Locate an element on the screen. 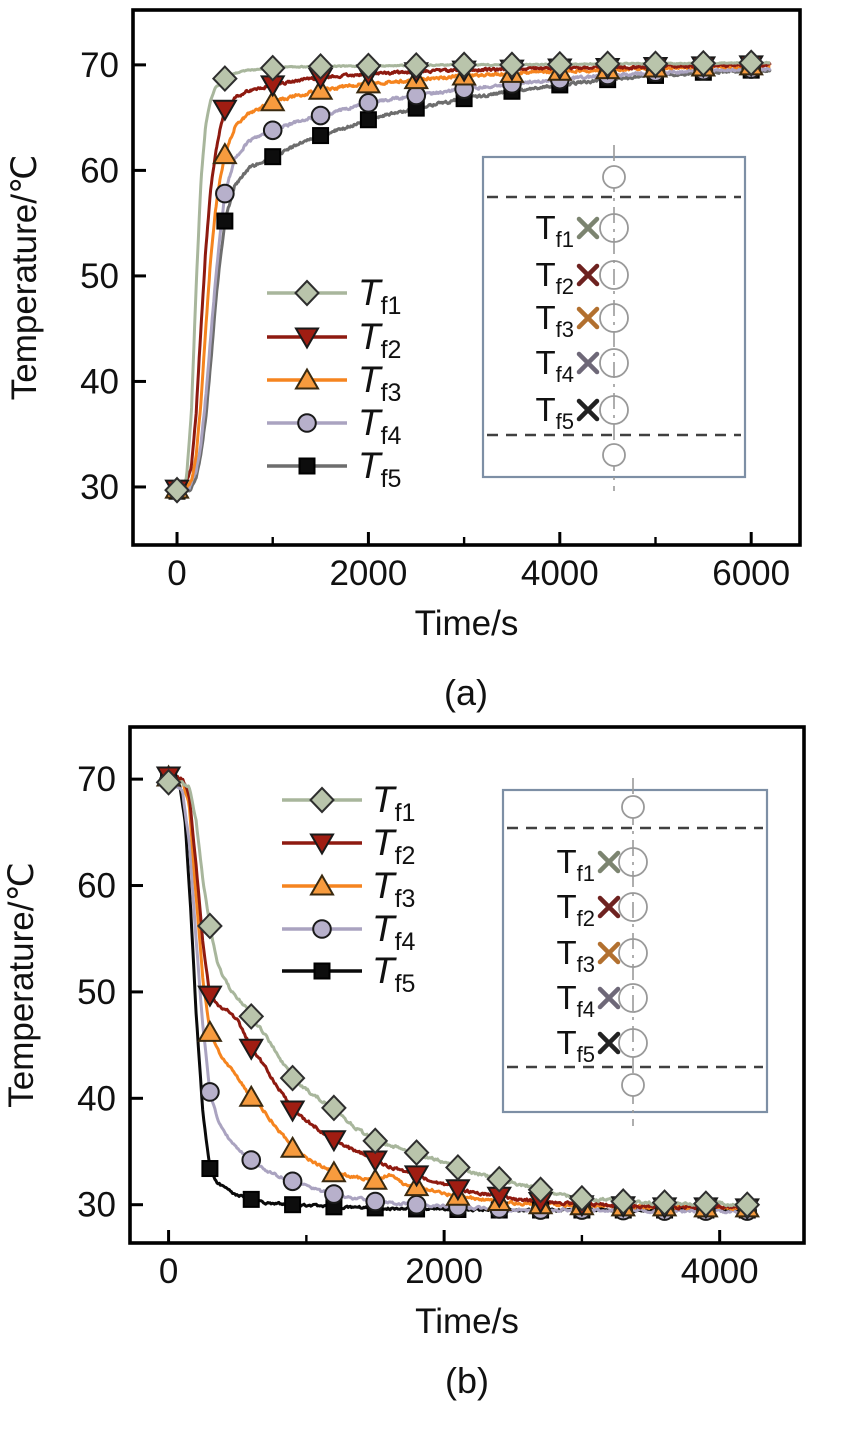 This screenshot has width=849, height=1430. legend-label-Tf1: Tf1 is located at coordinates (393, 803).